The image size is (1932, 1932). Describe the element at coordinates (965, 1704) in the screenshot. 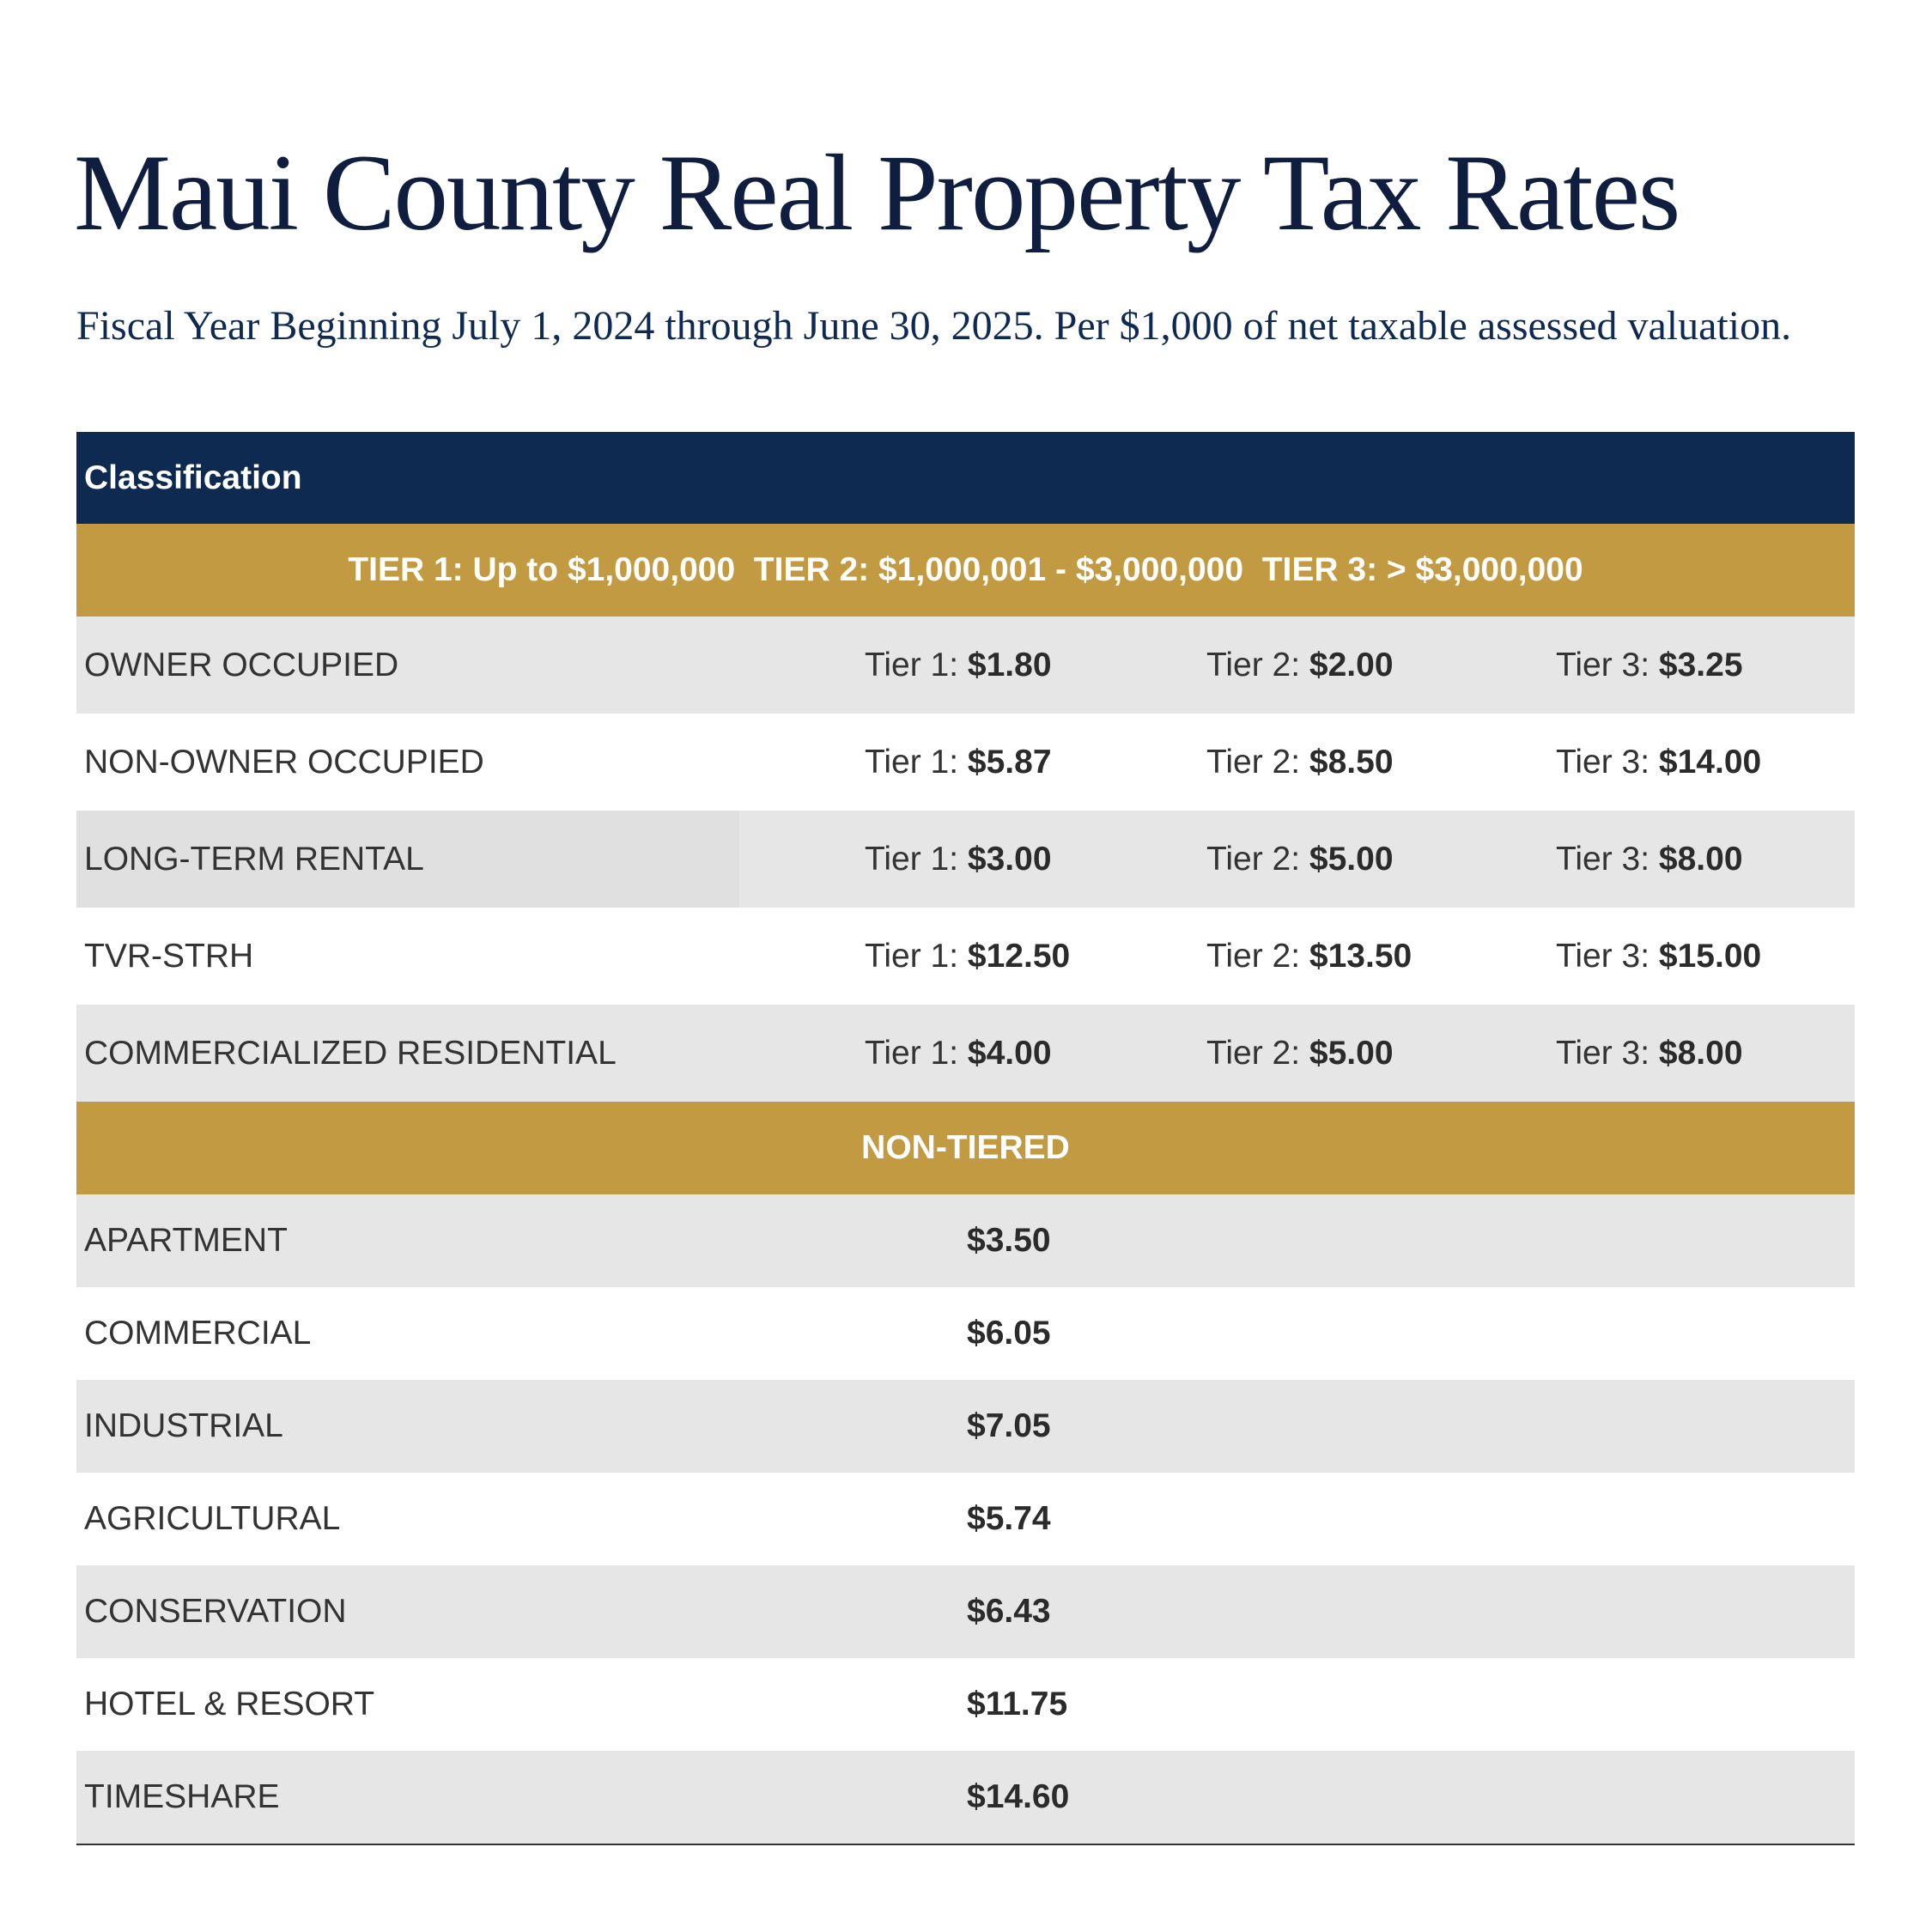

I see `table-row: HOTEL & RESORT $11.75` at that location.